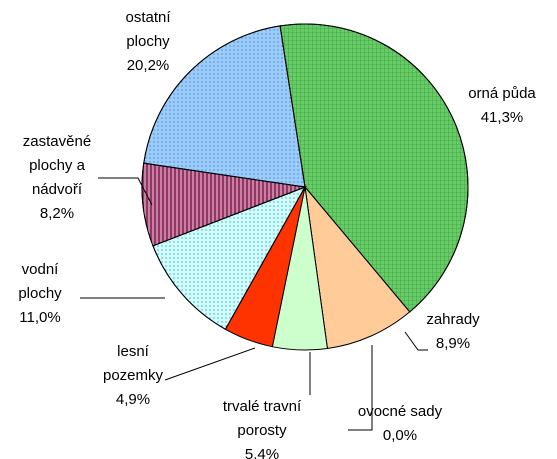  Describe the element at coordinates (453, 332) in the screenshot. I see `slice-label: zahrady 8,9%` at that location.